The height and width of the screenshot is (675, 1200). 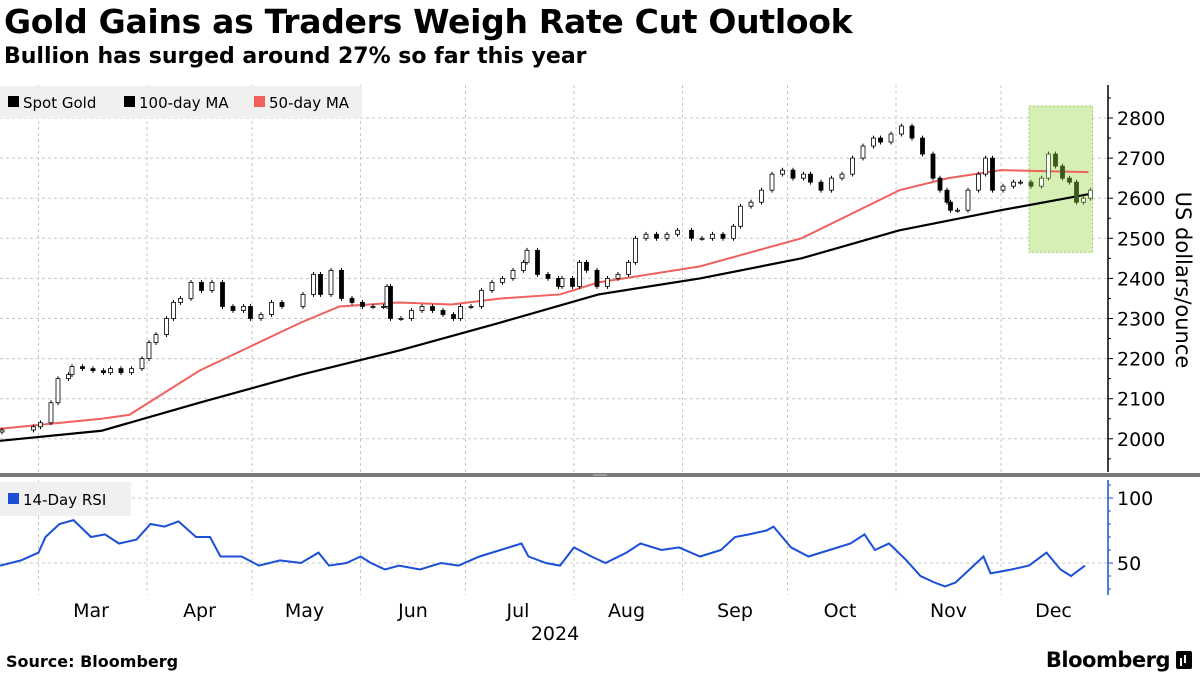 What do you see at coordinates (543, 553) in the screenshot?
I see `rsi-line` at bounding box center [543, 553].